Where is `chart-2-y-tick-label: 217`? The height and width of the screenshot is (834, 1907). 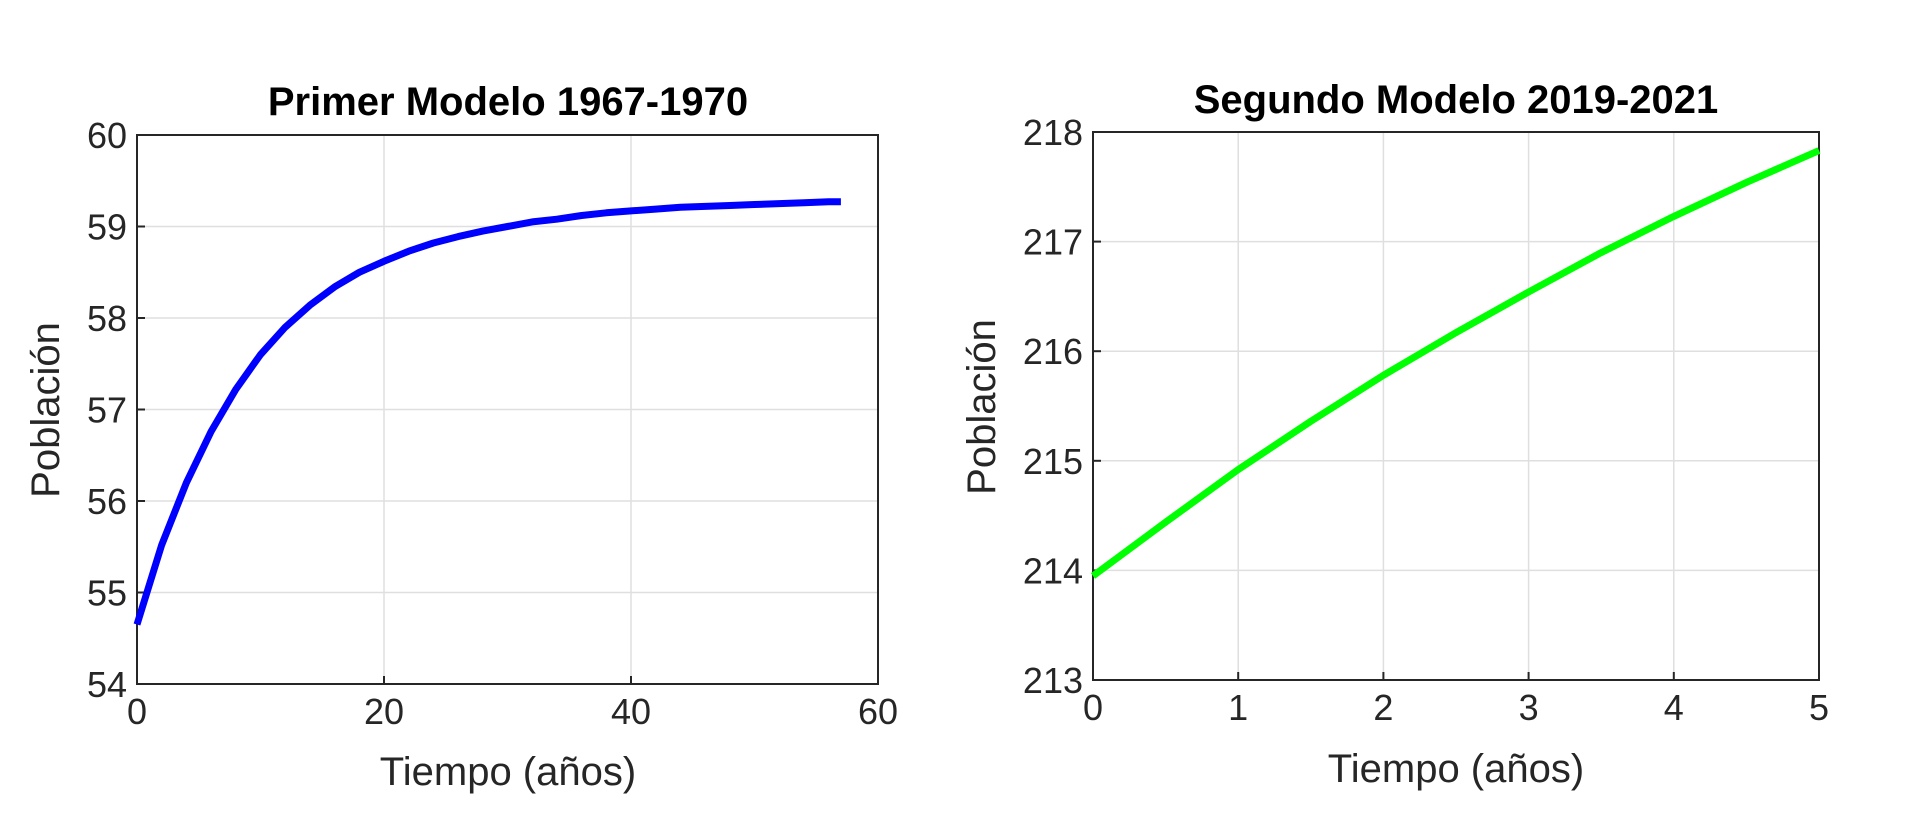
chart-2-y-tick-label: 217 is located at coordinates (1053, 242).